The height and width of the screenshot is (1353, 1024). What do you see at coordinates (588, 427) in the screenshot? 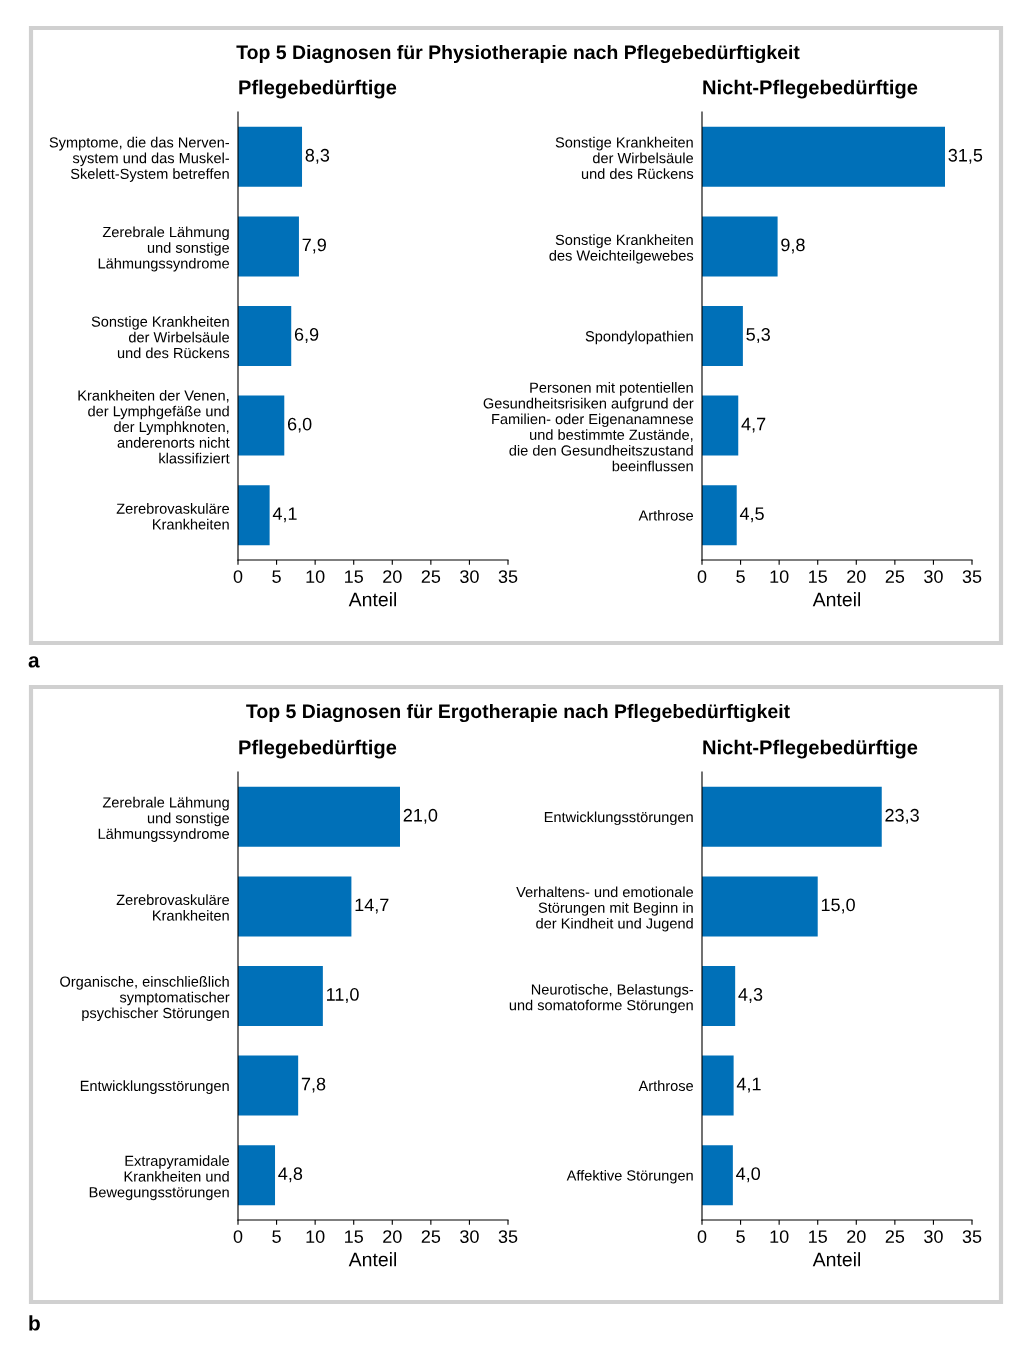
I see `y-tick-label: Personen mit potentiellen Gesundheitsrisiken aufgrund der Familien- oder Eigenanamnese und bestimmte Zustände, die den Gesundheitszustand beeinflussen` at bounding box center [588, 427].